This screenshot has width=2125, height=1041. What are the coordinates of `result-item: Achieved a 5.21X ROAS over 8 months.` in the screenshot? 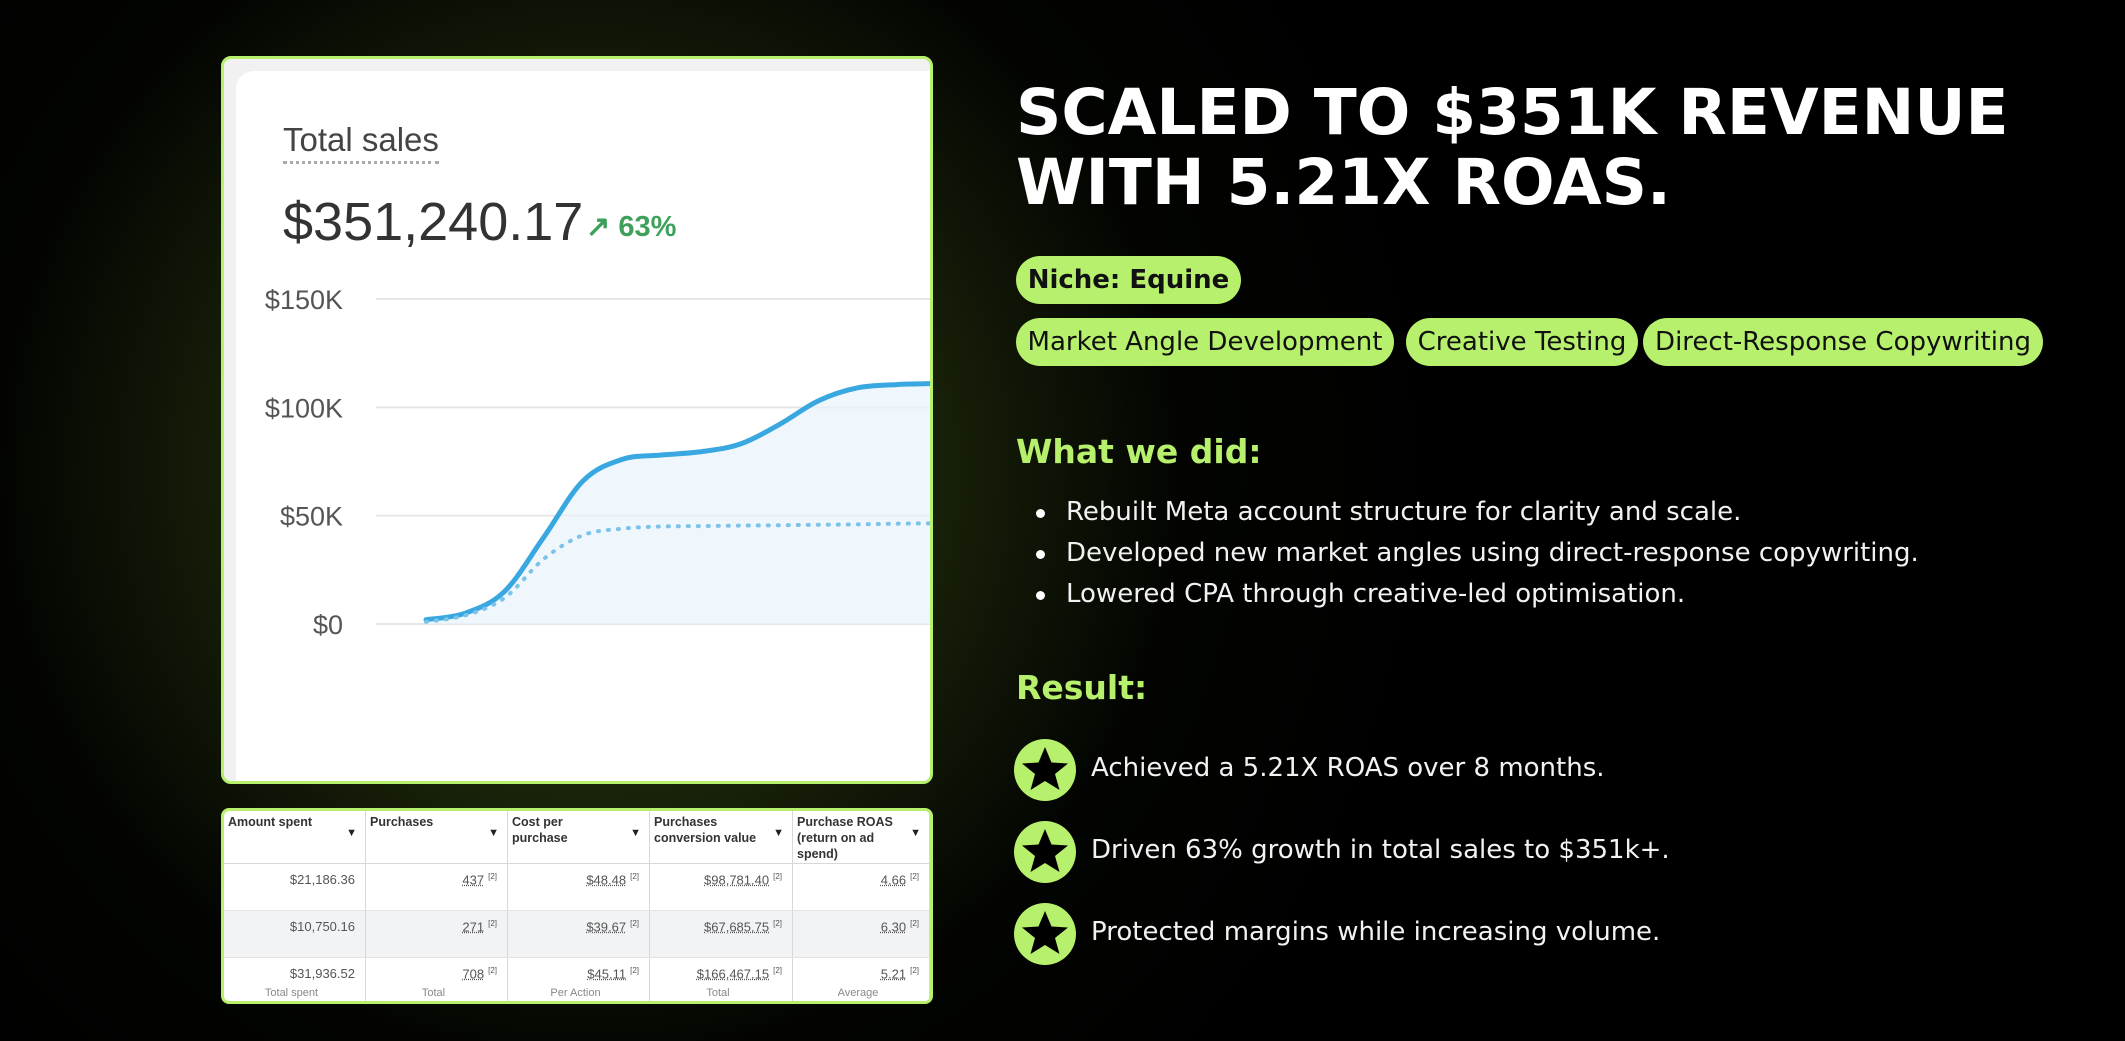 It's located at (1514, 771).